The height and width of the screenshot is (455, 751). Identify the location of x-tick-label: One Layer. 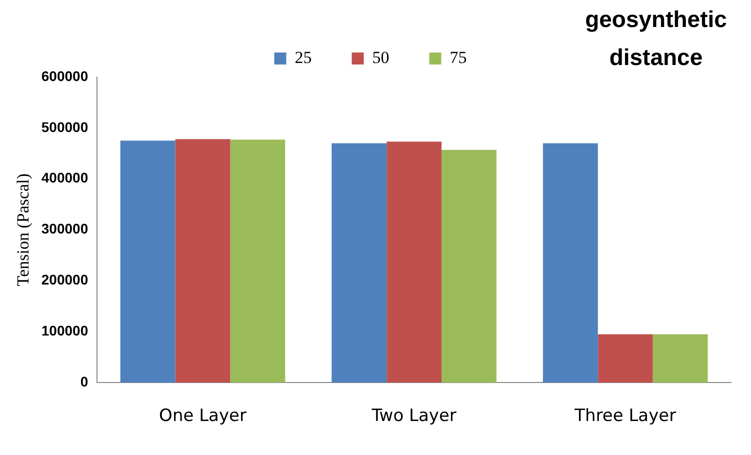
(202, 416).